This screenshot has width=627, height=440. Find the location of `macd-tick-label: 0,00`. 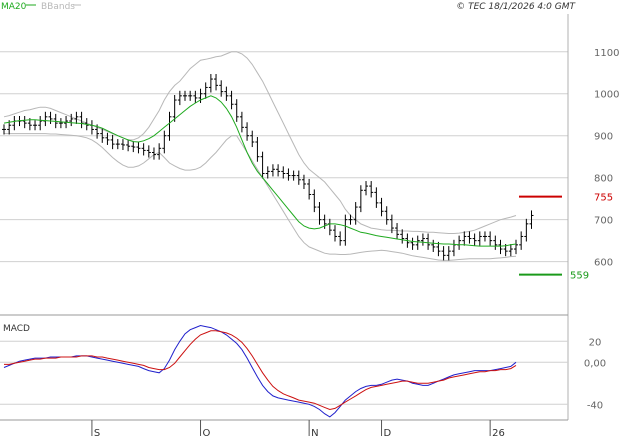

macd-tick-label: 0,00 is located at coordinates (595, 363).